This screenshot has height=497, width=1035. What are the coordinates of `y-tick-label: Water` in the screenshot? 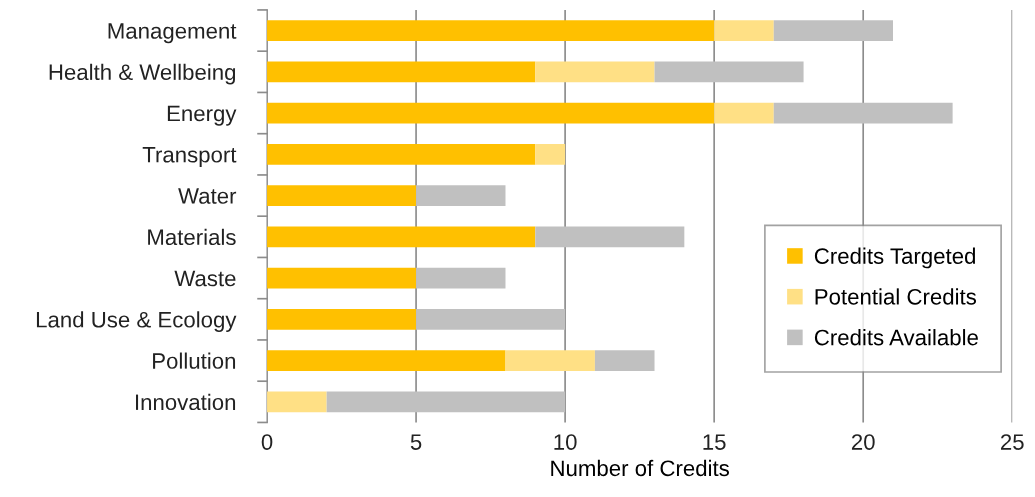 It's located at (207, 196).